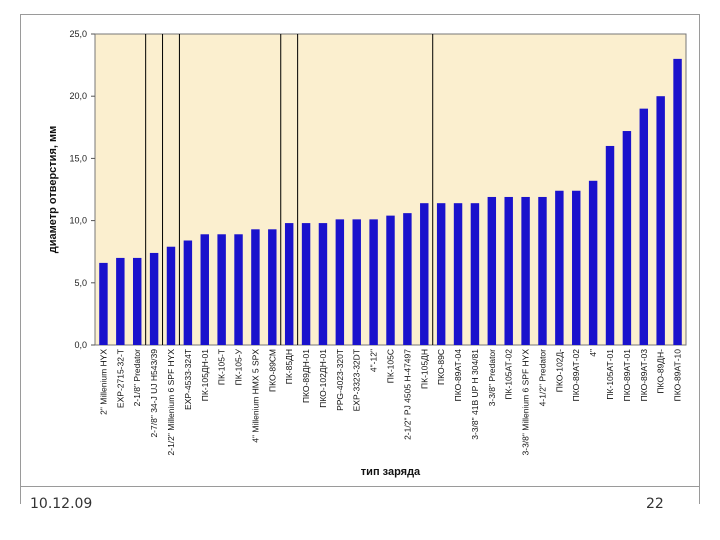 The width and height of the screenshot is (720, 540). What do you see at coordinates (627, 375) in the screenshot?
I see `x-tick-label: ПКО-89АТ-01` at bounding box center [627, 375].